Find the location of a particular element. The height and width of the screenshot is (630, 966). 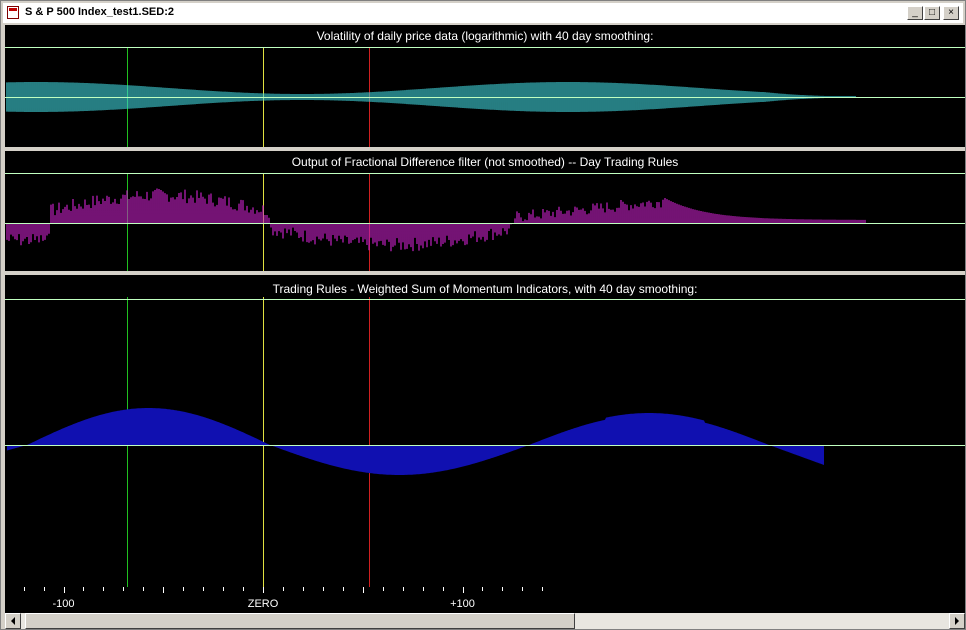

arrow-right-icon is located at coordinates (957, 621).